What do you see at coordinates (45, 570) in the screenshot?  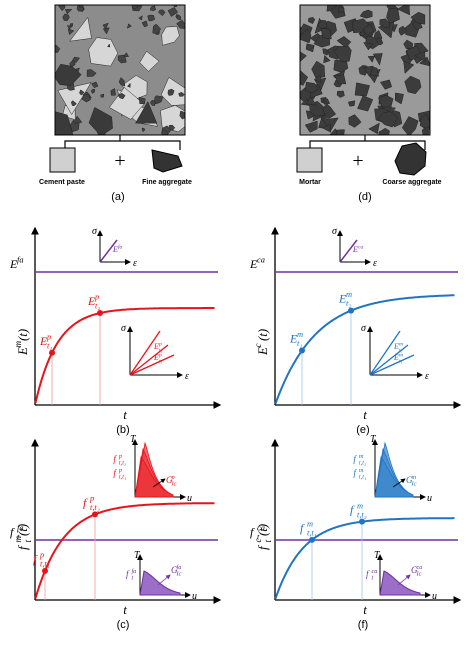 I see `point` at bounding box center [45, 570].